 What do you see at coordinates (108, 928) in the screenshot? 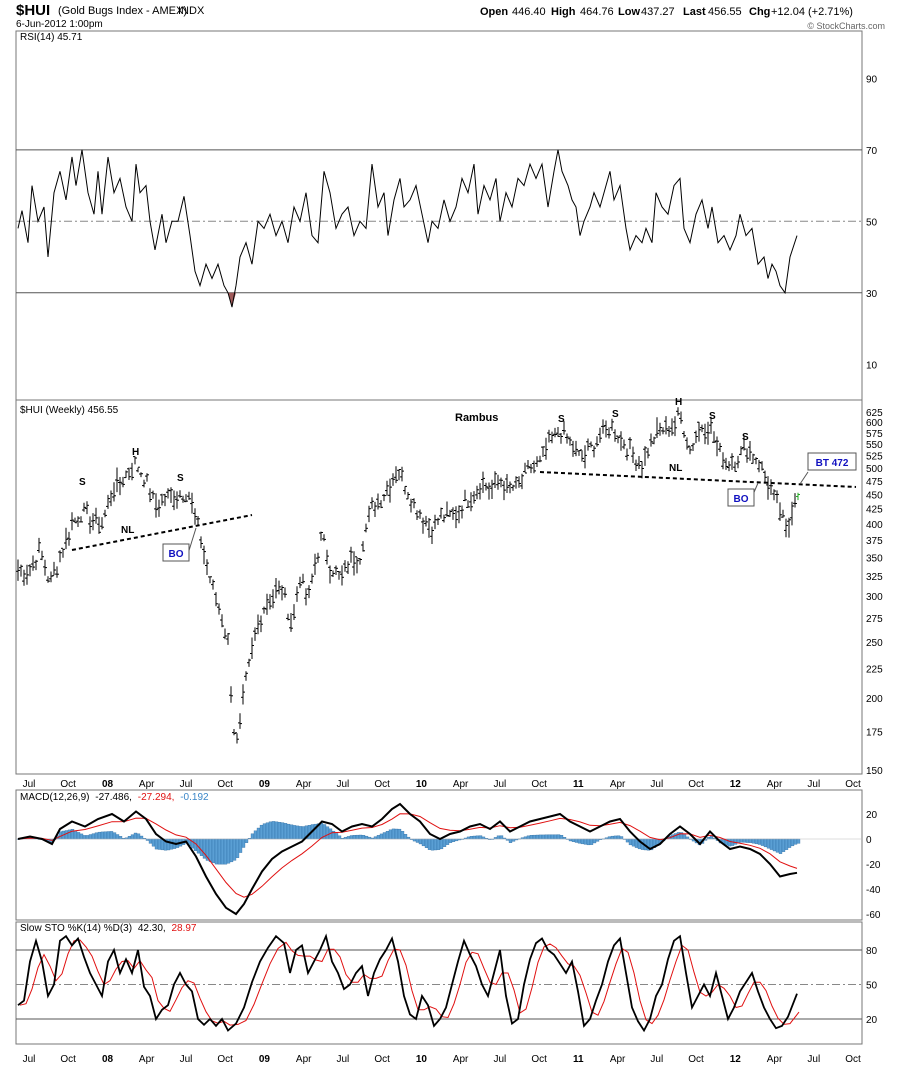
I see `sto-title: Slow STO %K(14) %D(3) 42.30, 28.97` at bounding box center [108, 928].